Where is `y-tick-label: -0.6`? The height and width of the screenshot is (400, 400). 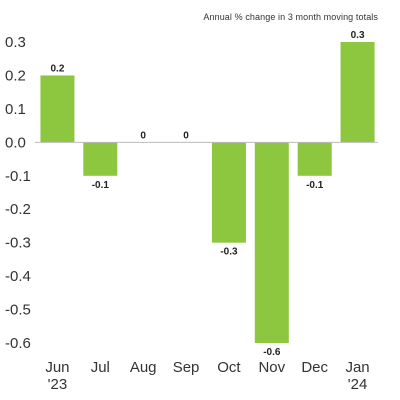 y-tick-label: -0.6 is located at coordinates (18, 343).